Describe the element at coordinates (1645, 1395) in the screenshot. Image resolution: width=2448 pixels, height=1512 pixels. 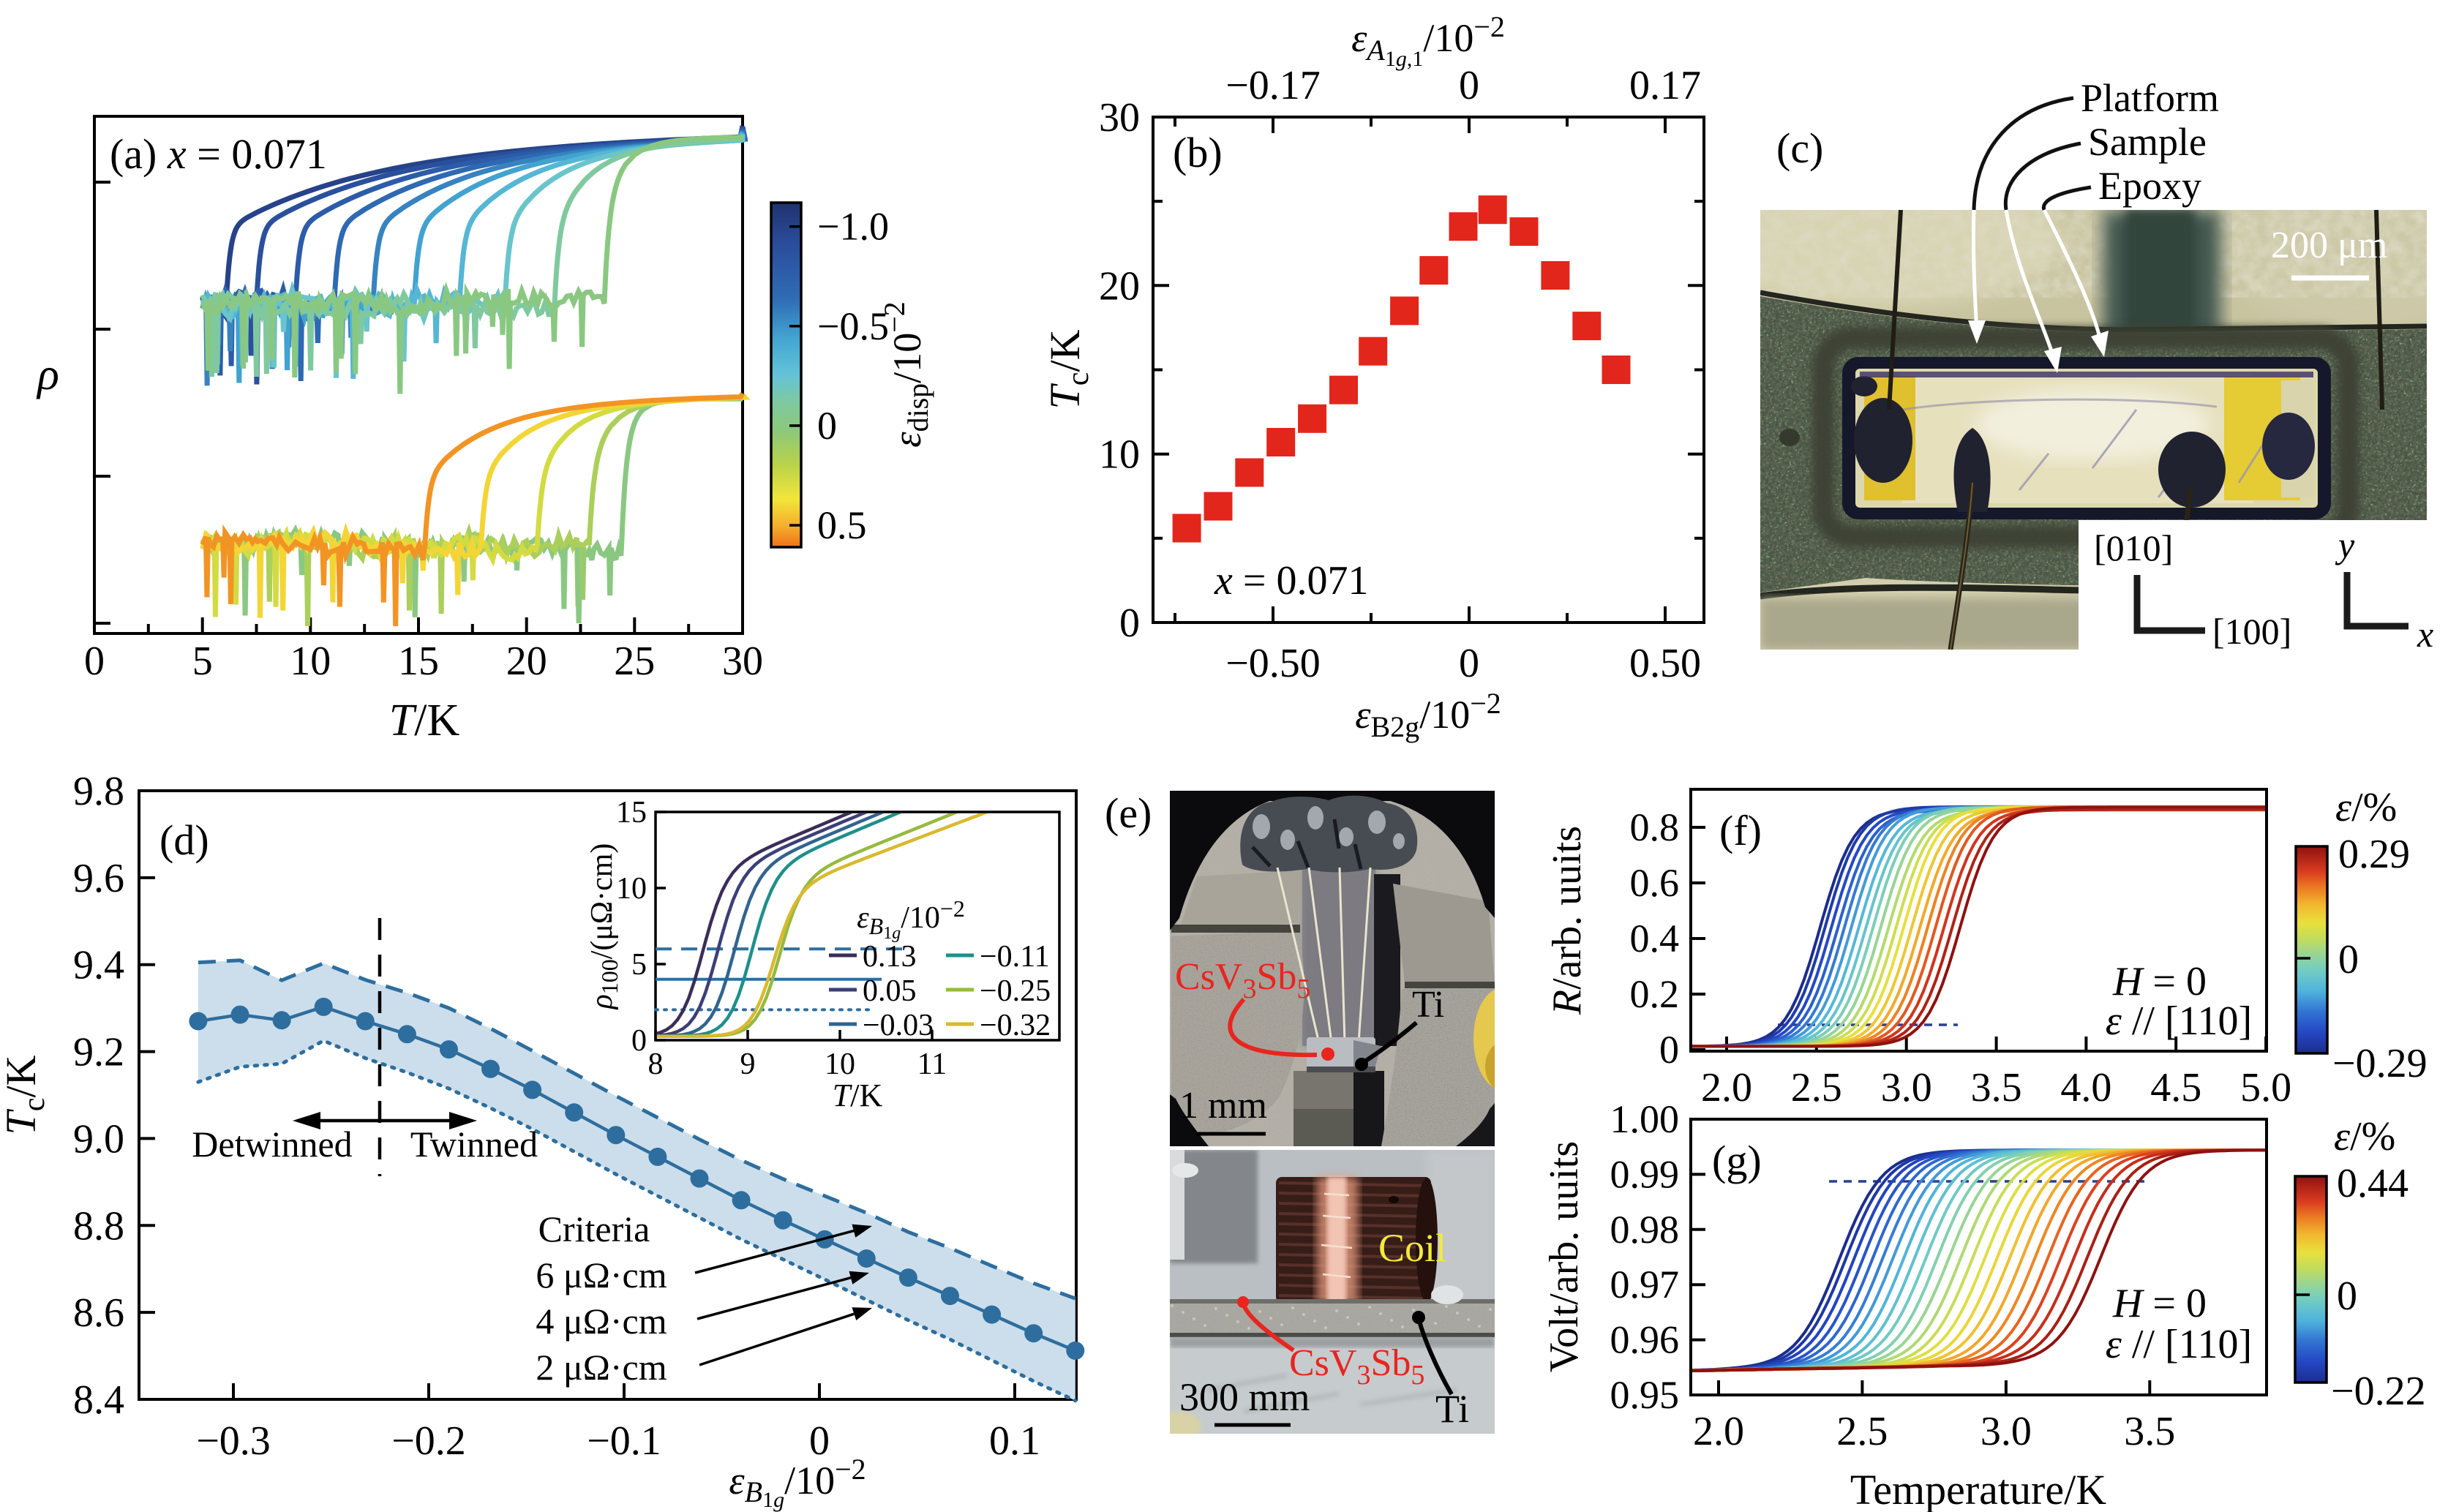
I see `svg-text: 0.95` at that location.